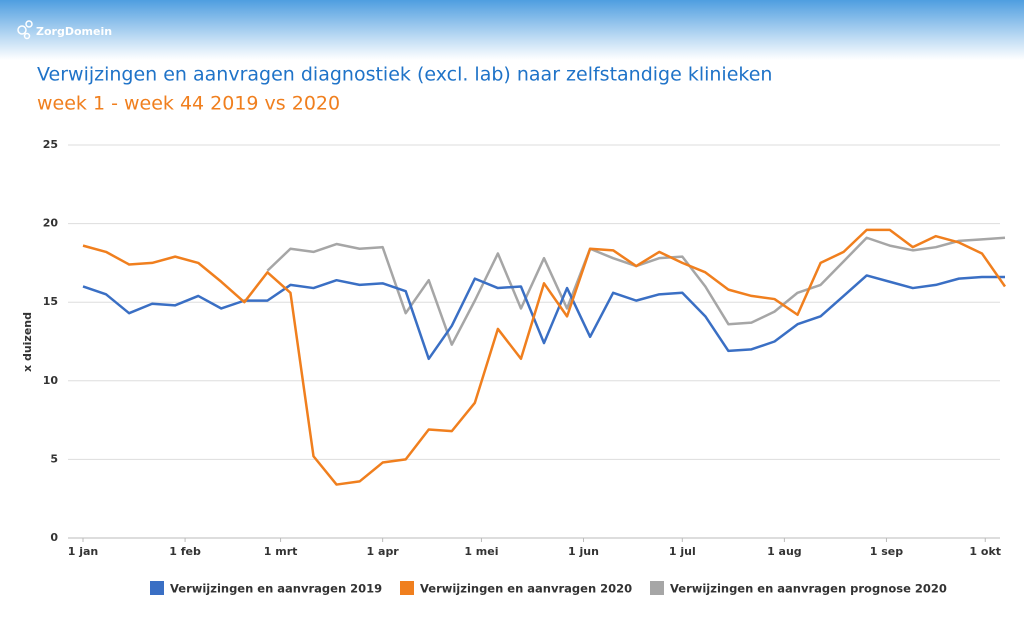  I want to click on x-tick-label: 1 feb, so click(185, 551).